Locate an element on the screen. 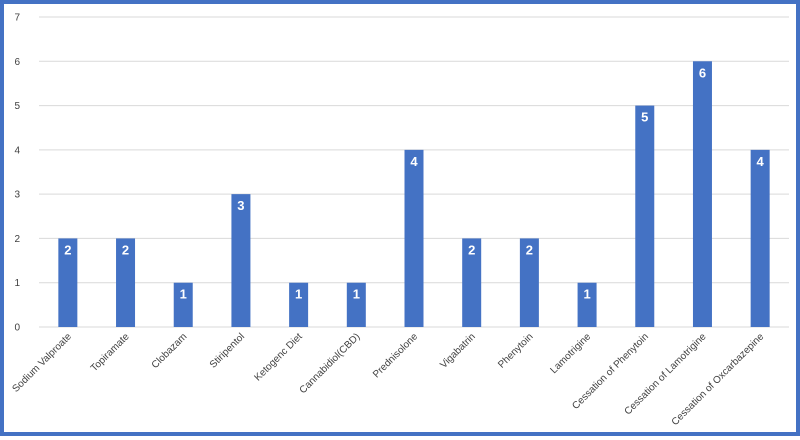 The width and height of the screenshot is (800, 440). y-tick-label: 1 is located at coordinates (17, 283).